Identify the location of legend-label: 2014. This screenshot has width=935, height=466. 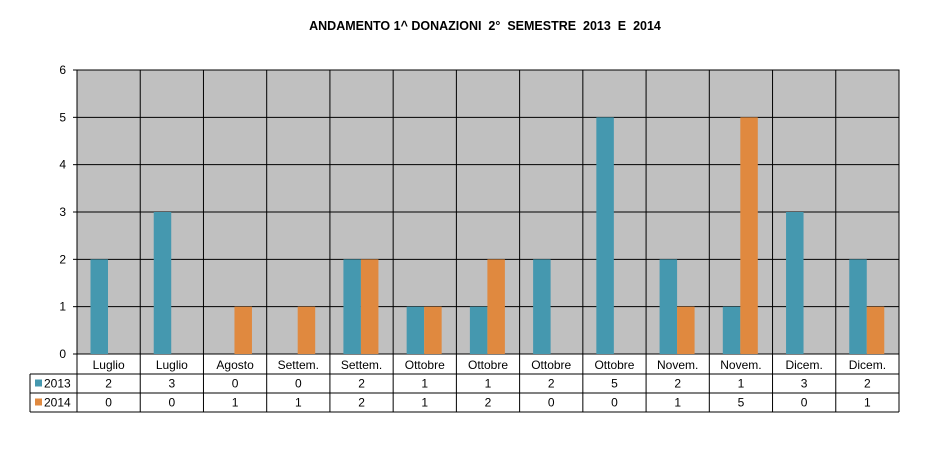
(57, 403).